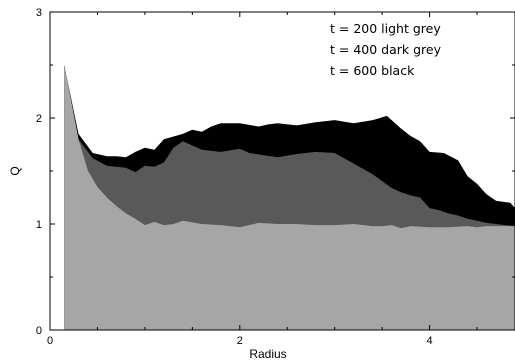 The image size is (515, 362). I want to click on legend-entry-t600: t = 600 black, so click(372, 70).